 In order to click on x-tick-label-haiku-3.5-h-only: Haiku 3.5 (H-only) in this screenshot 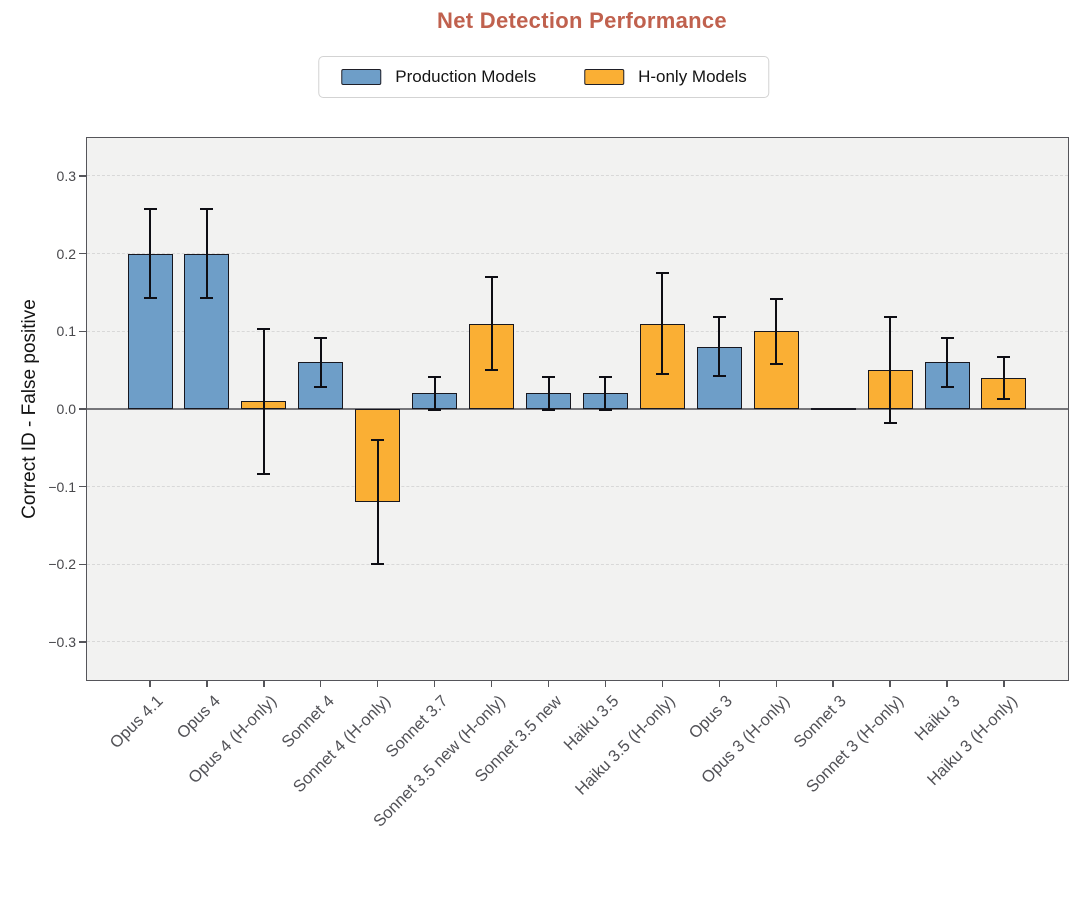, I will do `click(626, 745)`.